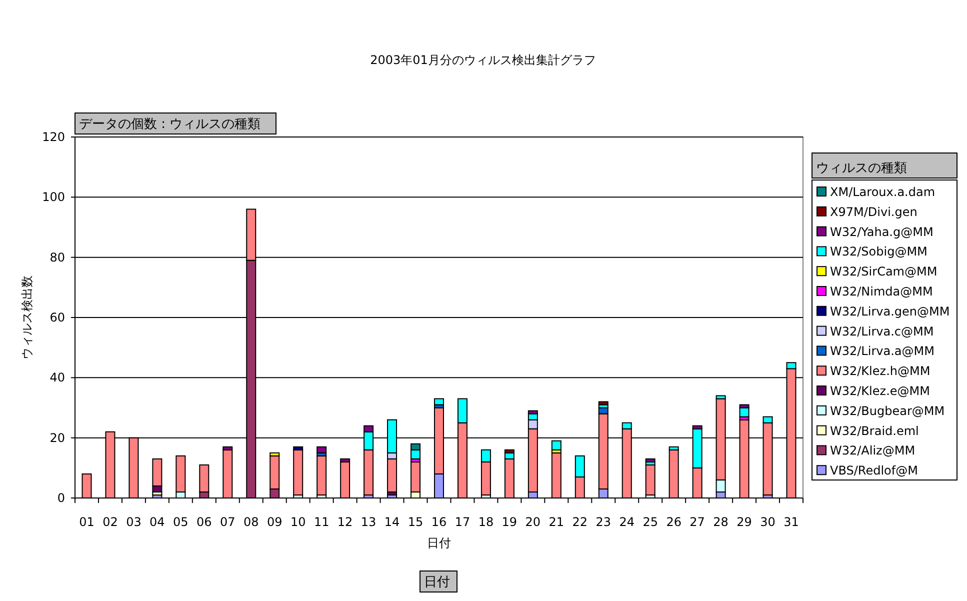 The width and height of the screenshot is (967, 601). I want to click on legend-label: W32/Braid.eml, so click(874, 431).